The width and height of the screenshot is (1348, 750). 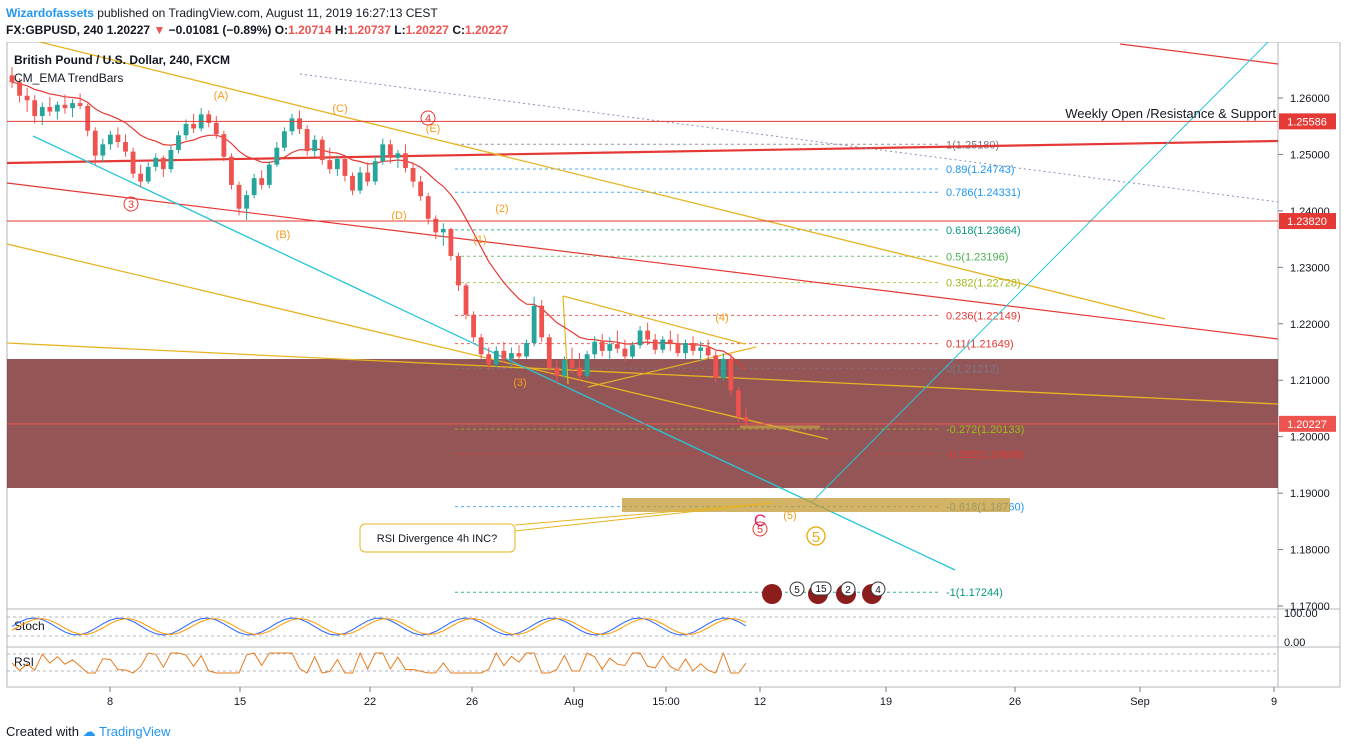 What do you see at coordinates (1294, 643) in the screenshot?
I see `stoch-axis-0: 0.00` at bounding box center [1294, 643].